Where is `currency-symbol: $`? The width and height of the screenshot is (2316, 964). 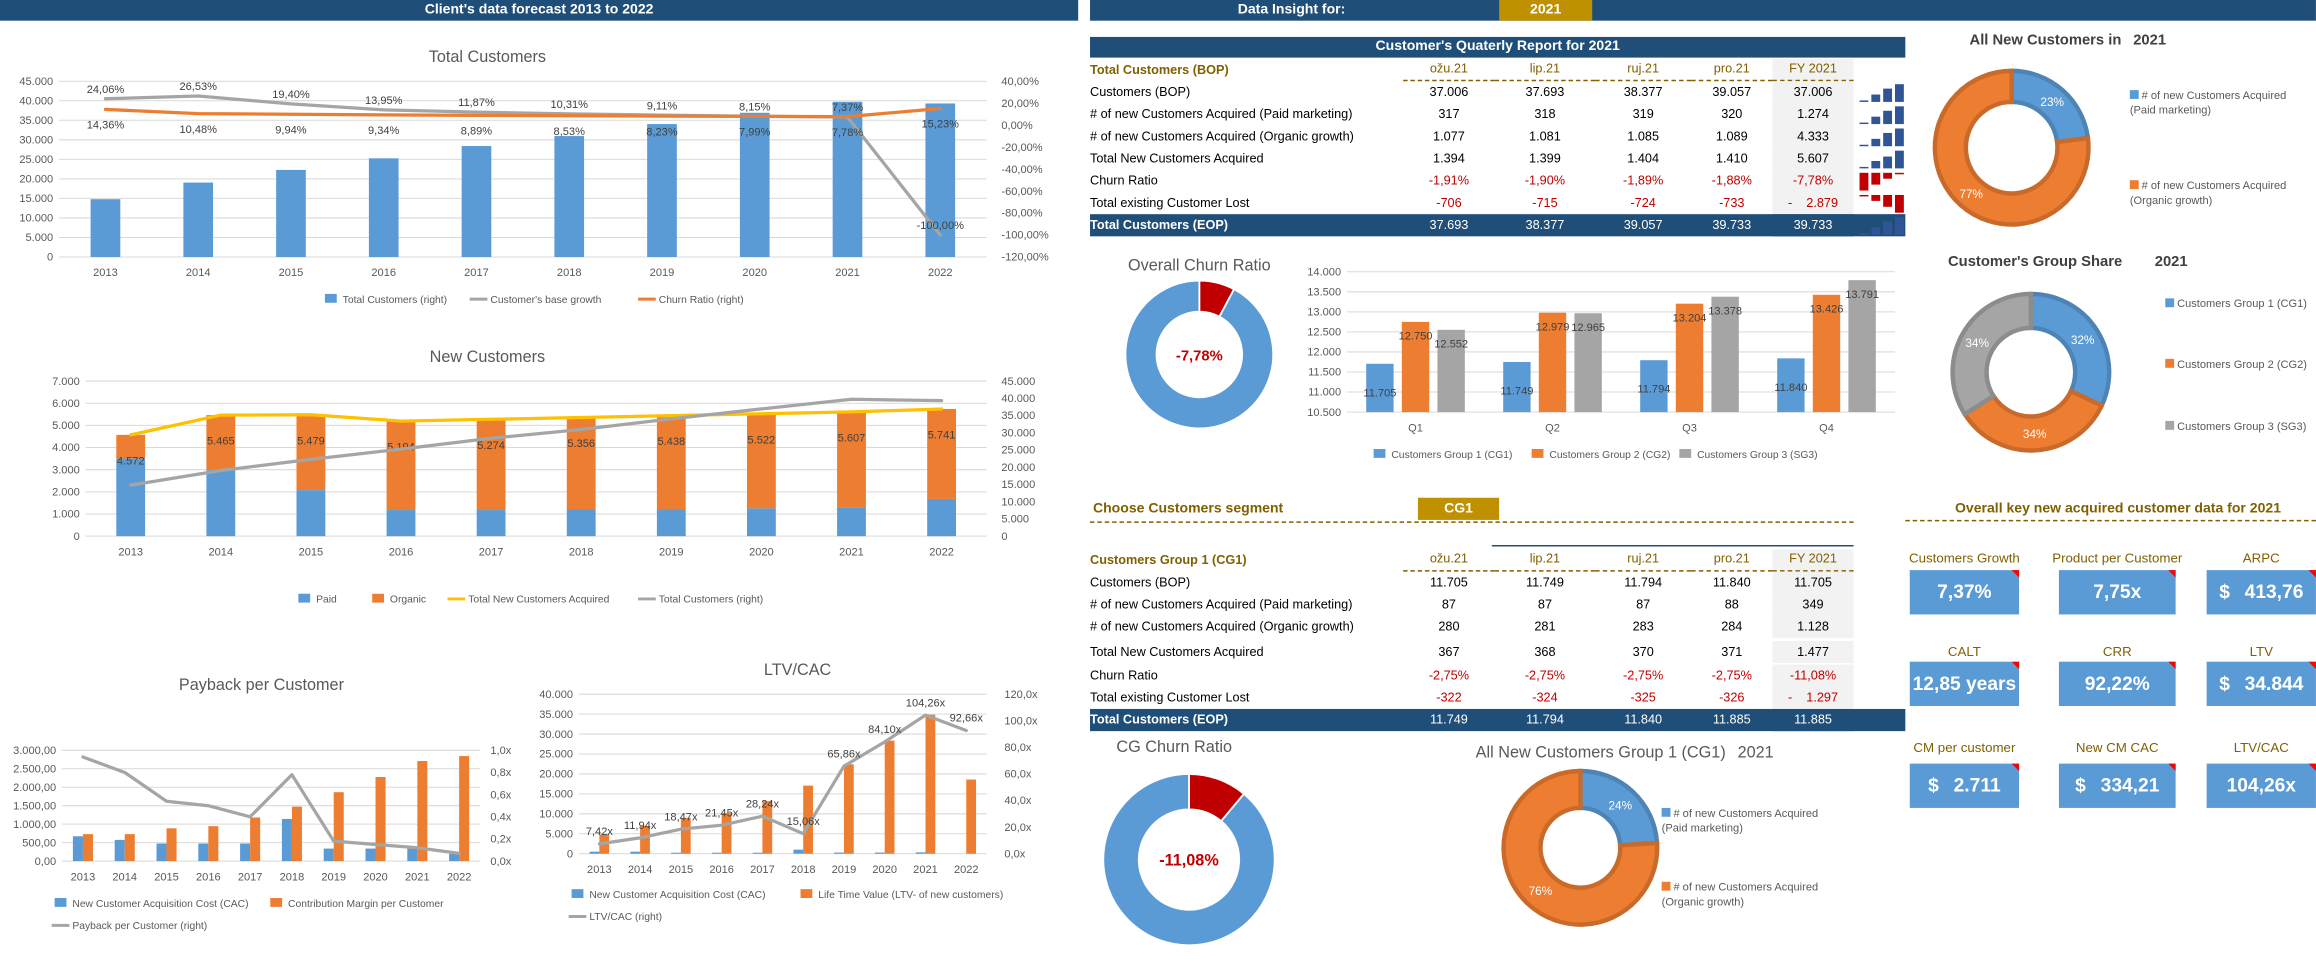
currency-symbol: $ is located at coordinates (1933, 785).